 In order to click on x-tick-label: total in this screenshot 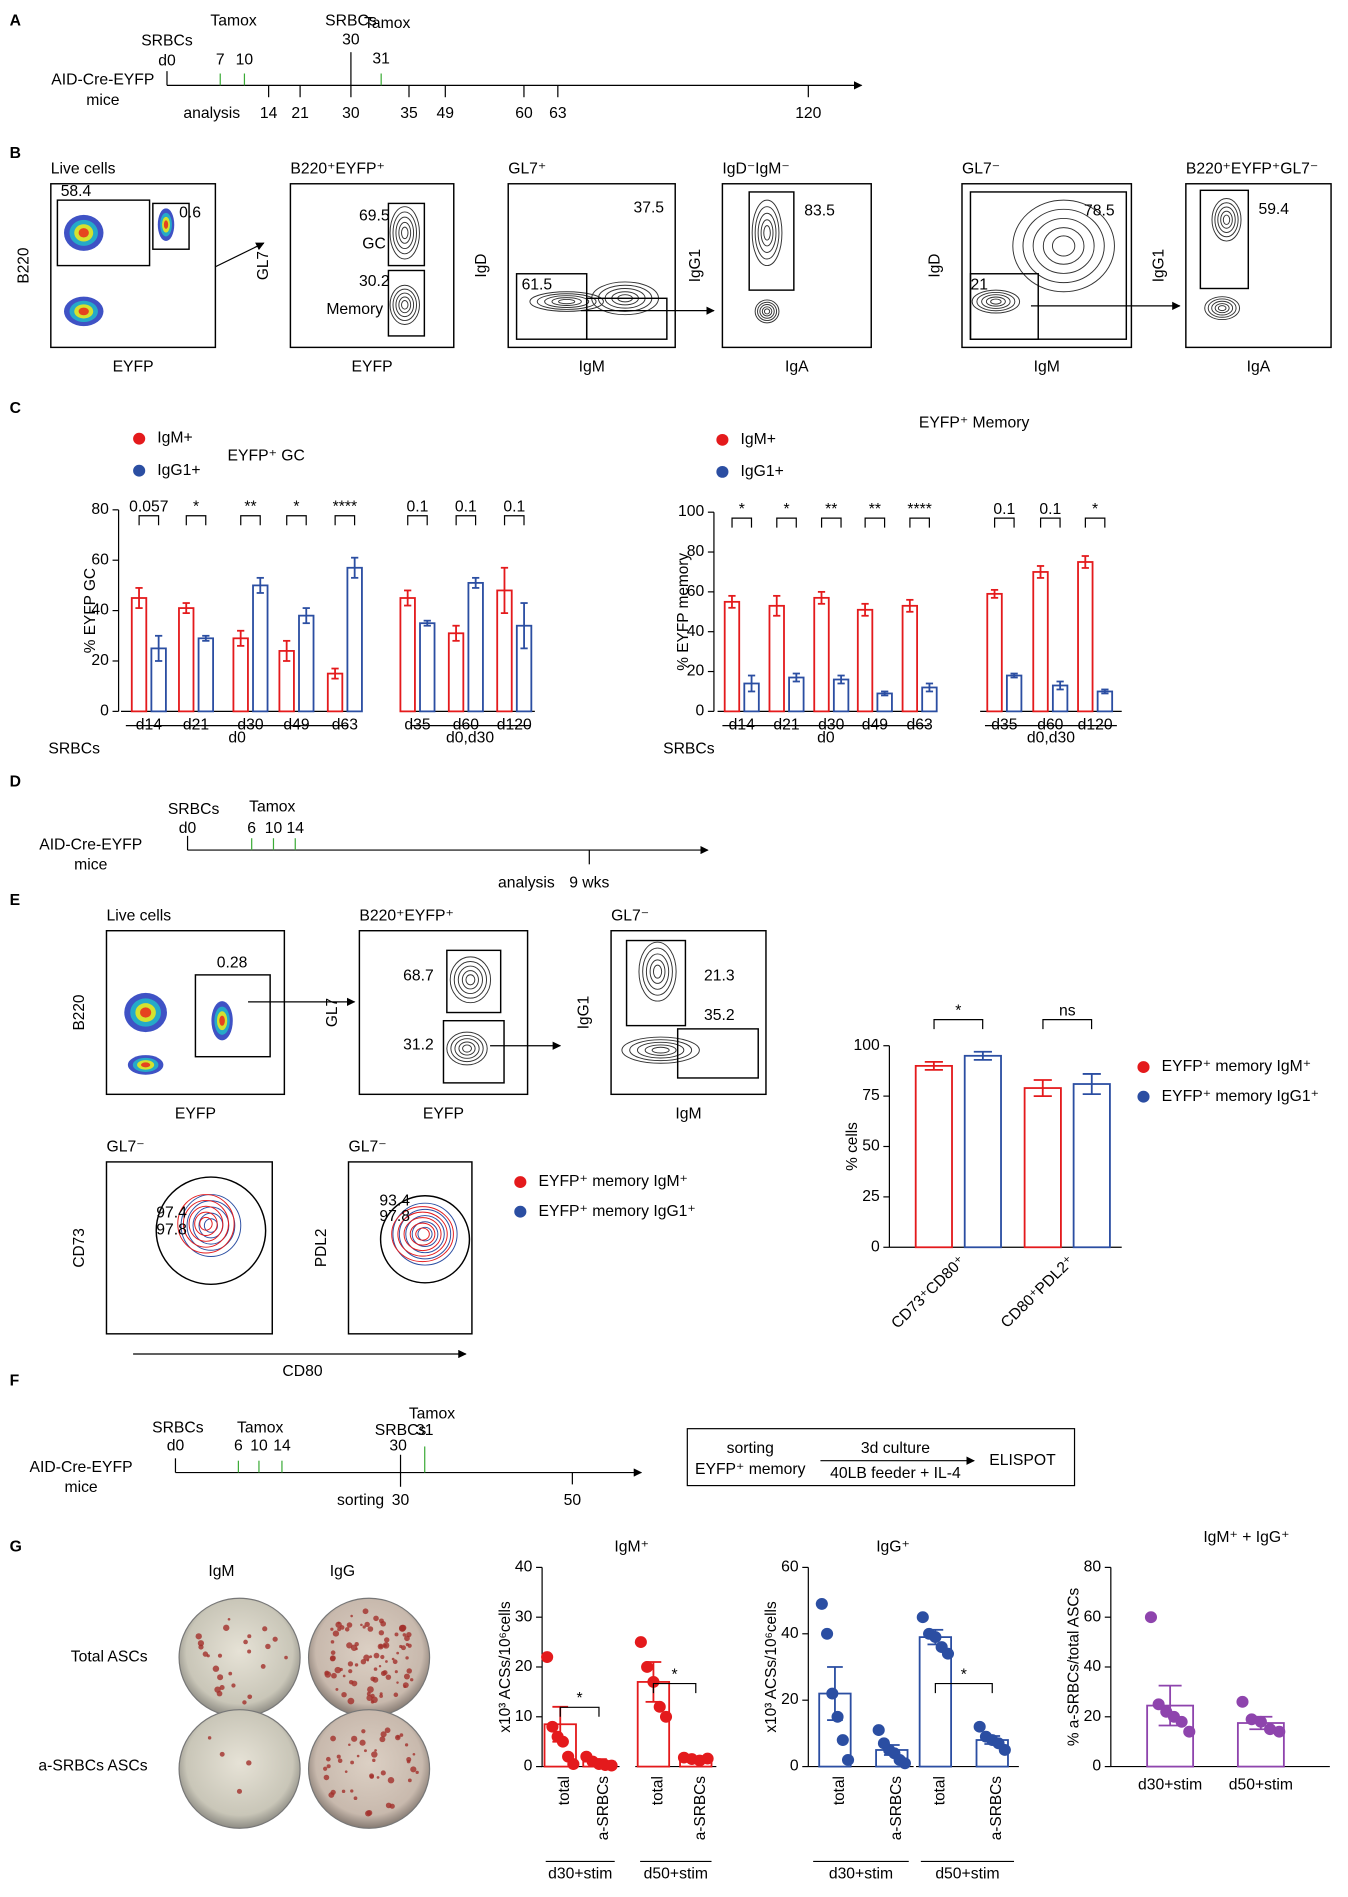, I will do `click(839, 1790)`.